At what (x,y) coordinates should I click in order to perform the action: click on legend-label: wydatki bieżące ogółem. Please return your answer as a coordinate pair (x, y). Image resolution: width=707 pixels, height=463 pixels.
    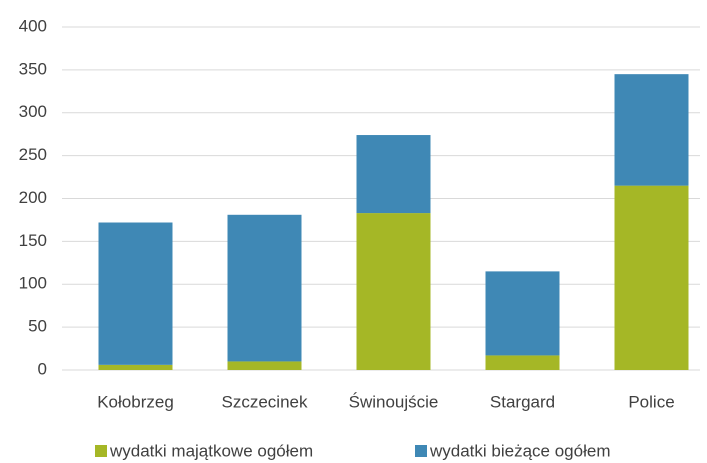
    Looking at the image, I should click on (519, 450).